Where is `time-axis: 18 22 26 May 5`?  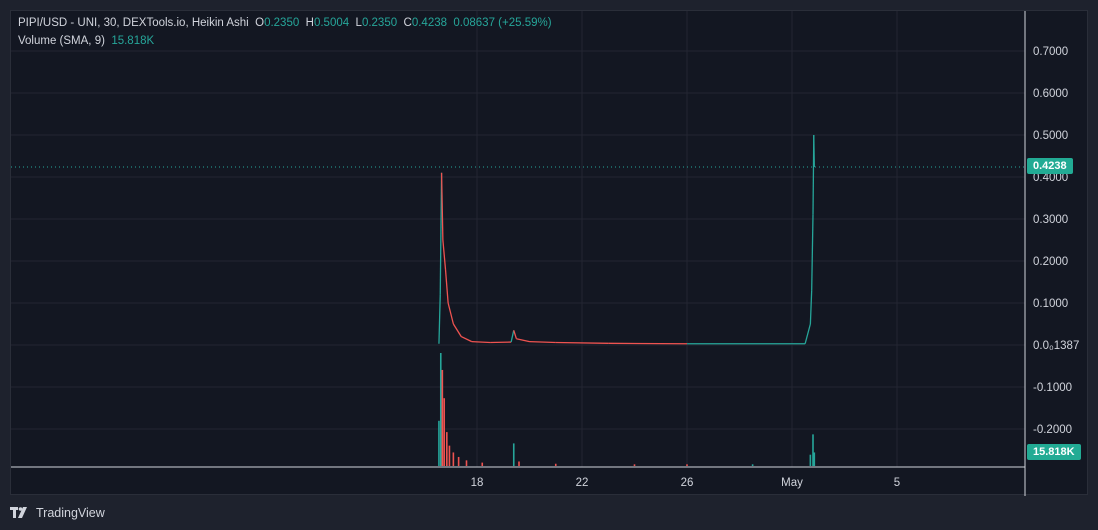
time-axis: 18 22 26 May 5 is located at coordinates (686, 483).